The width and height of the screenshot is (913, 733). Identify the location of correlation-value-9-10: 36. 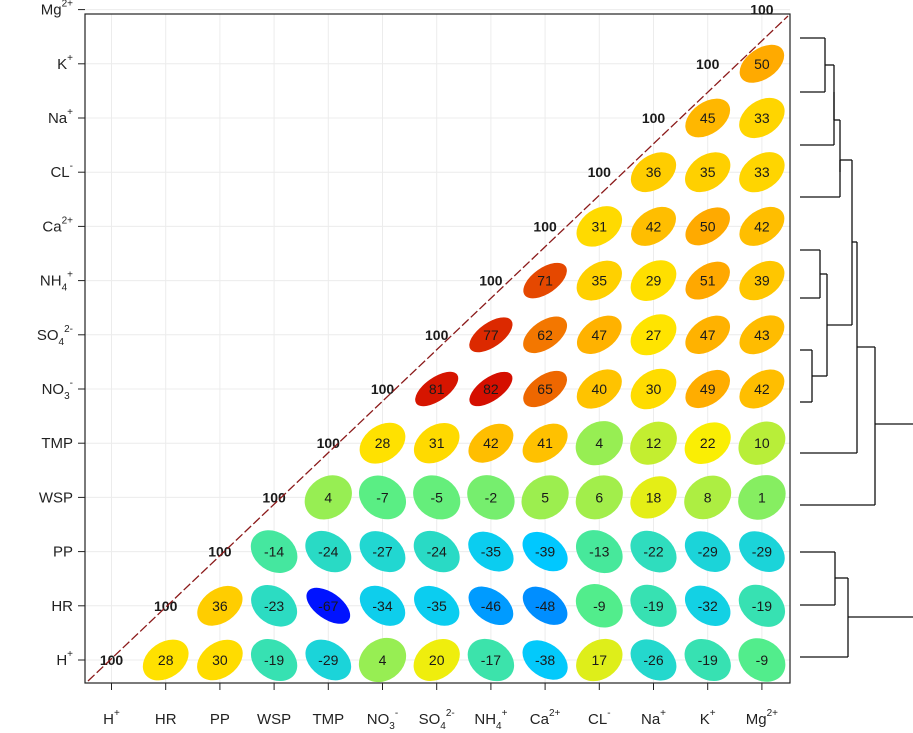
(654, 172).